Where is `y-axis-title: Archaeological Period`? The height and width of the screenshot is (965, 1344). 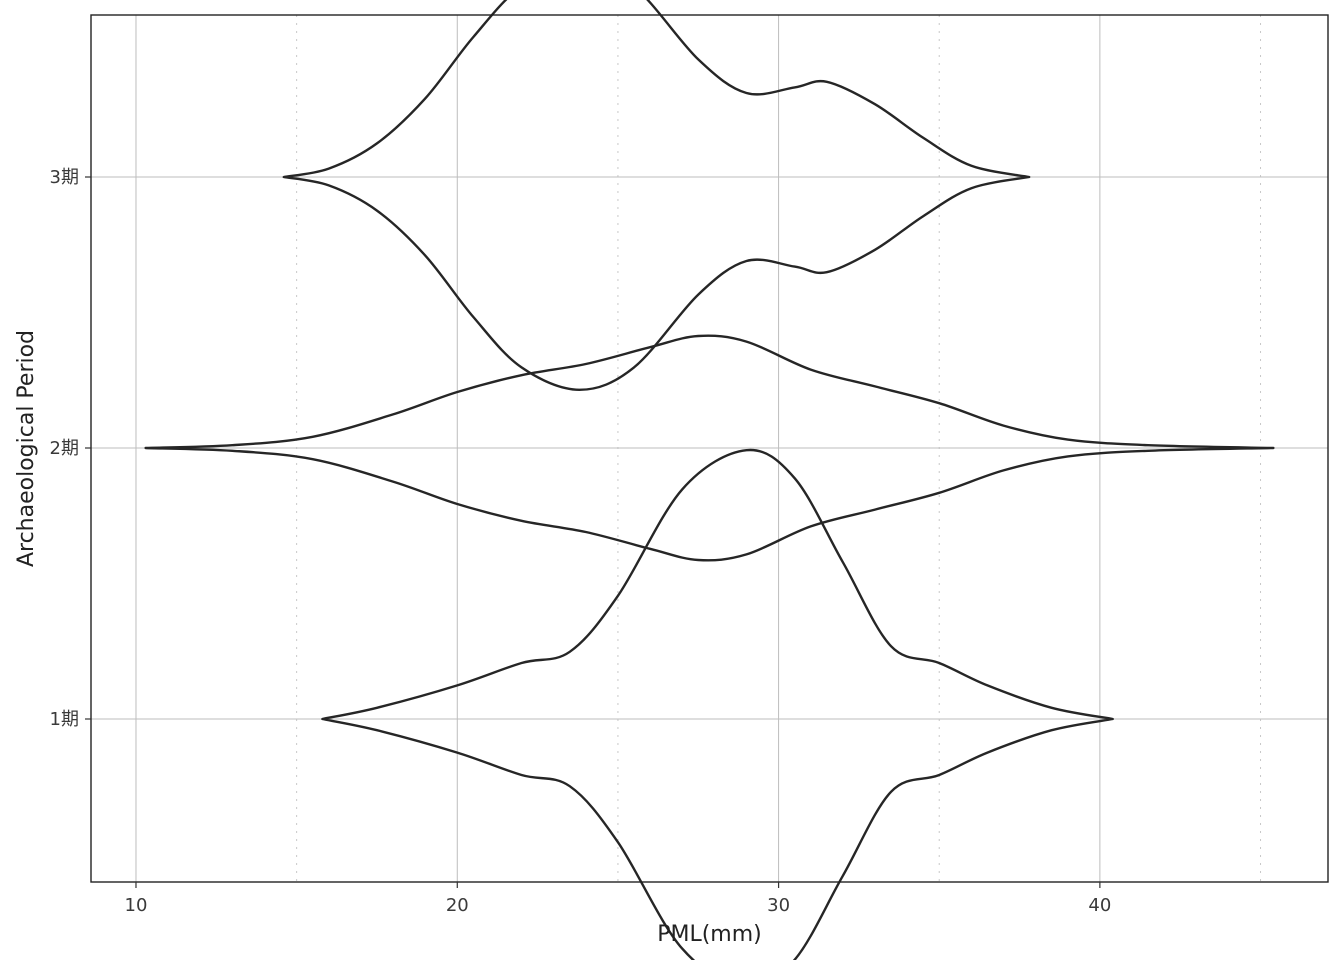
y-axis-title: Archaeological Period is located at coordinates (26, 448).